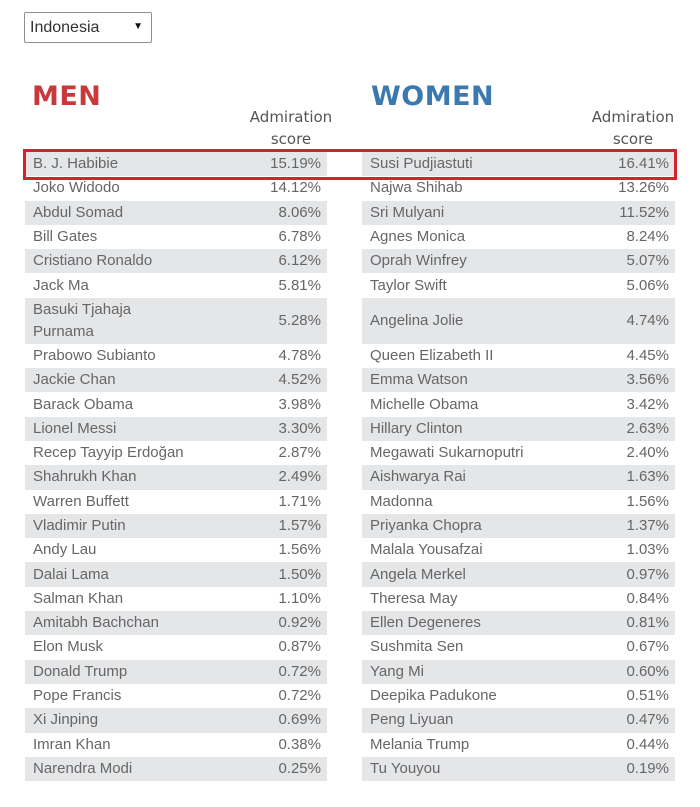  I want to click on person-name: Elon Musk, so click(68, 647).